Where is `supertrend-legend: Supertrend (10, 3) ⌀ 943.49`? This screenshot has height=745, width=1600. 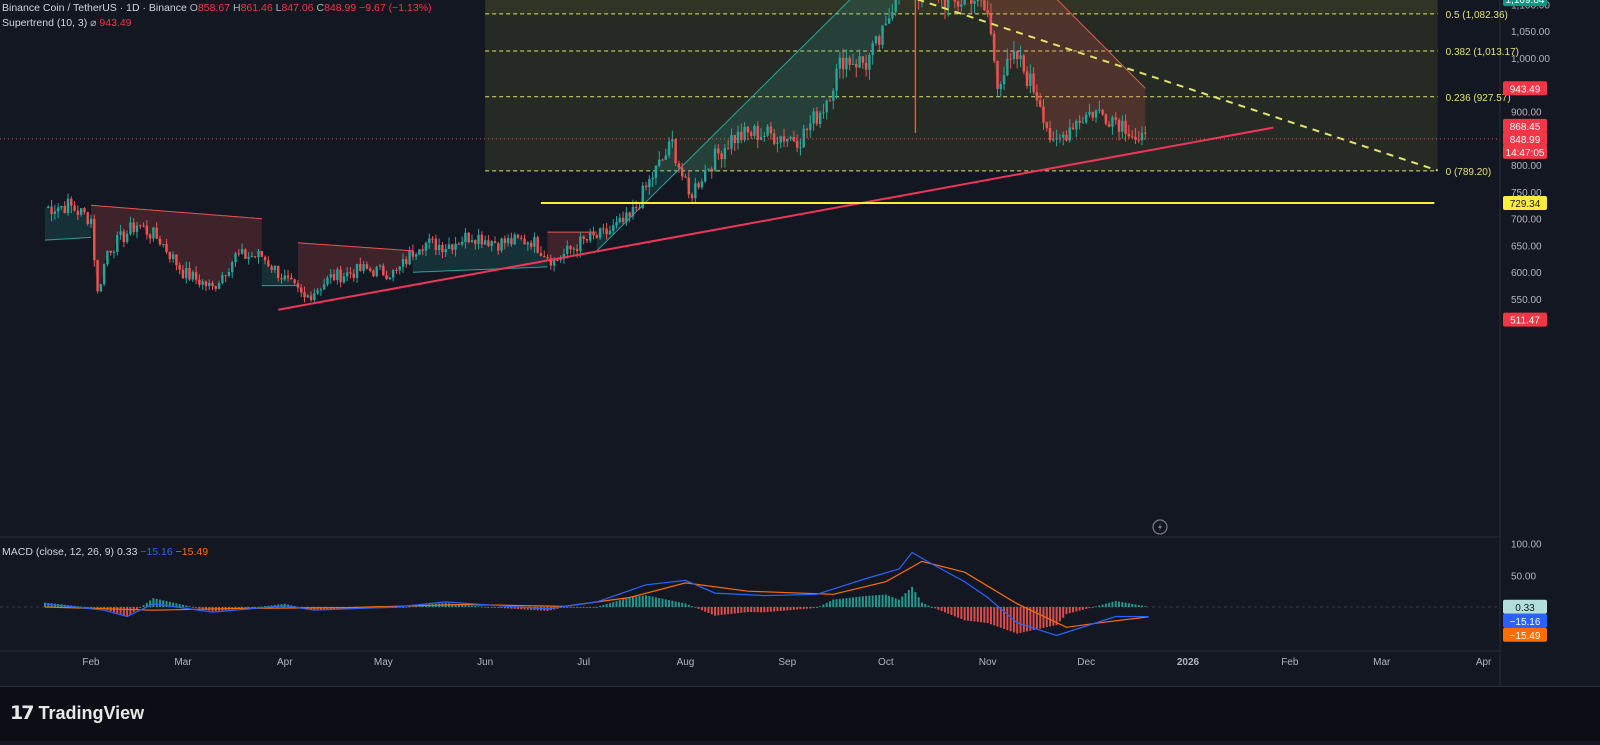 supertrend-legend: Supertrend (10, 3) ⌀ 943.49 is located at coordinates (67, 23).